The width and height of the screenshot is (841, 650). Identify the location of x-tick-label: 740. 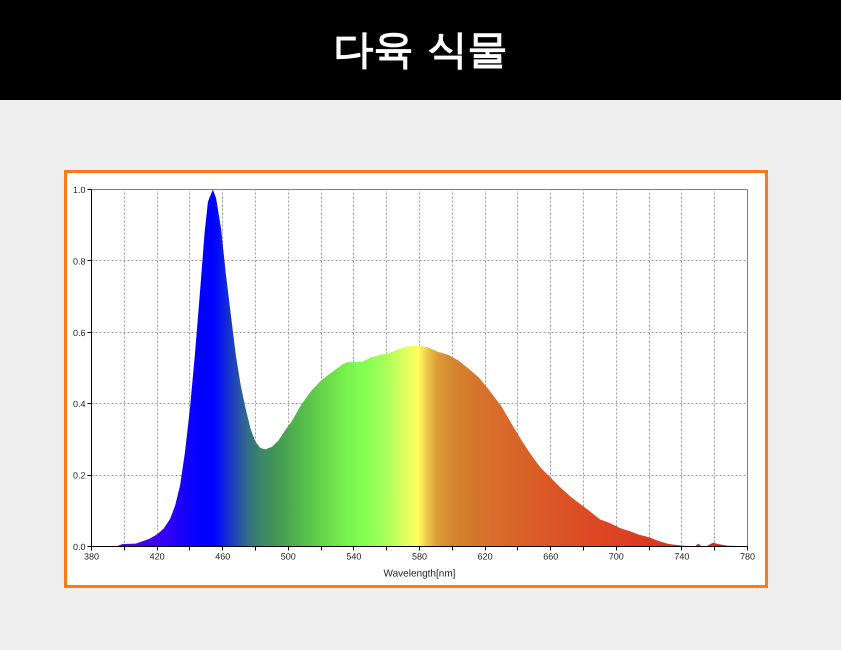
(682, 557).